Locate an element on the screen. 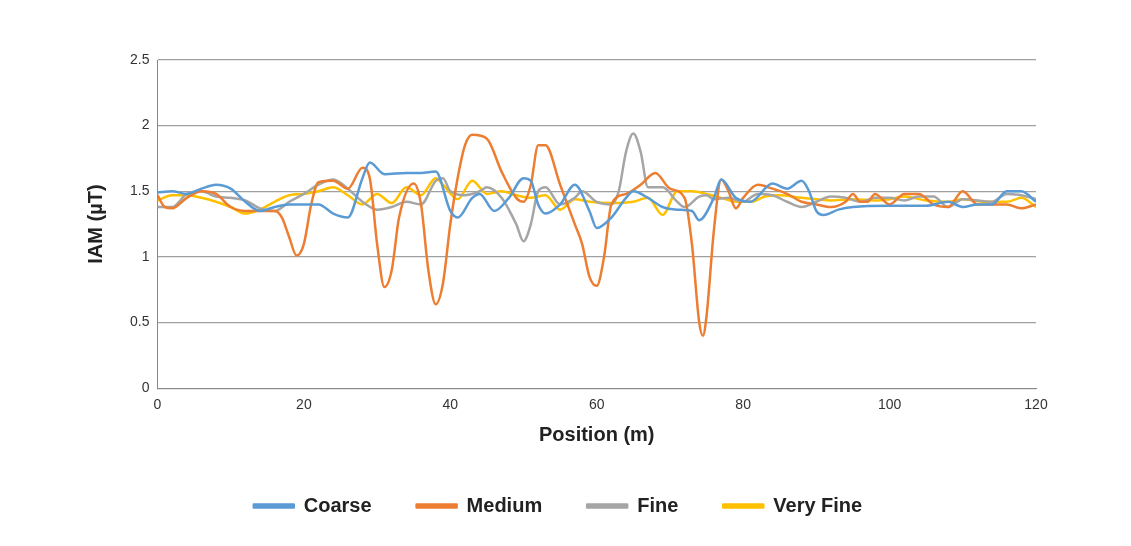 The width and height of the screenshot is (1131, 546). x-tick-label: 40 is located at coordinates (450, 404).